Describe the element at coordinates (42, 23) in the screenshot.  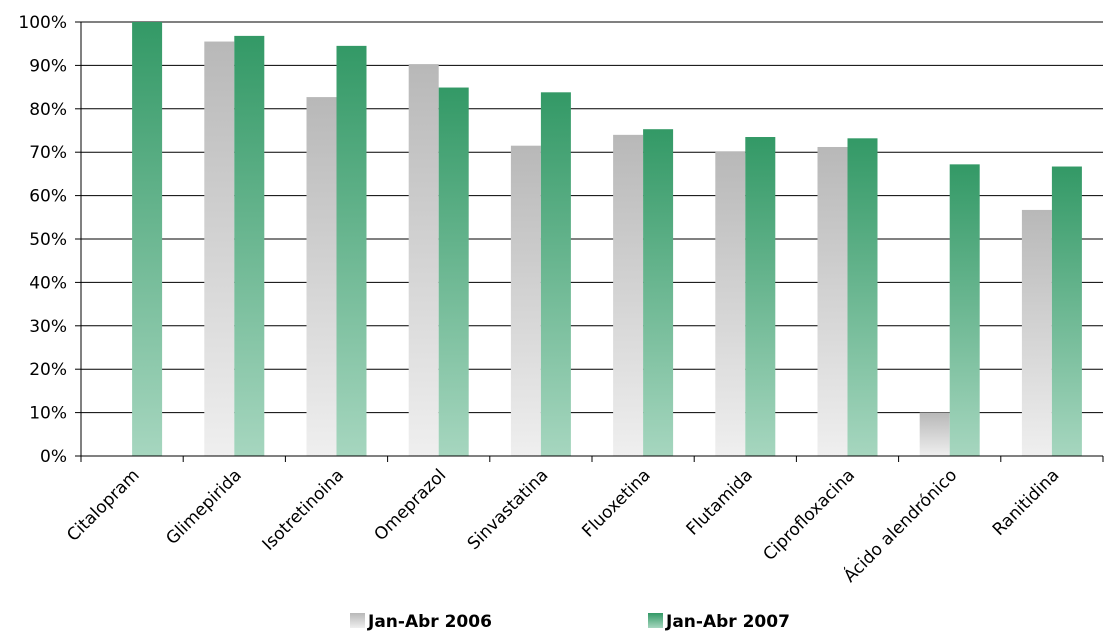
I see `y-tick-label: 100%` at that location.